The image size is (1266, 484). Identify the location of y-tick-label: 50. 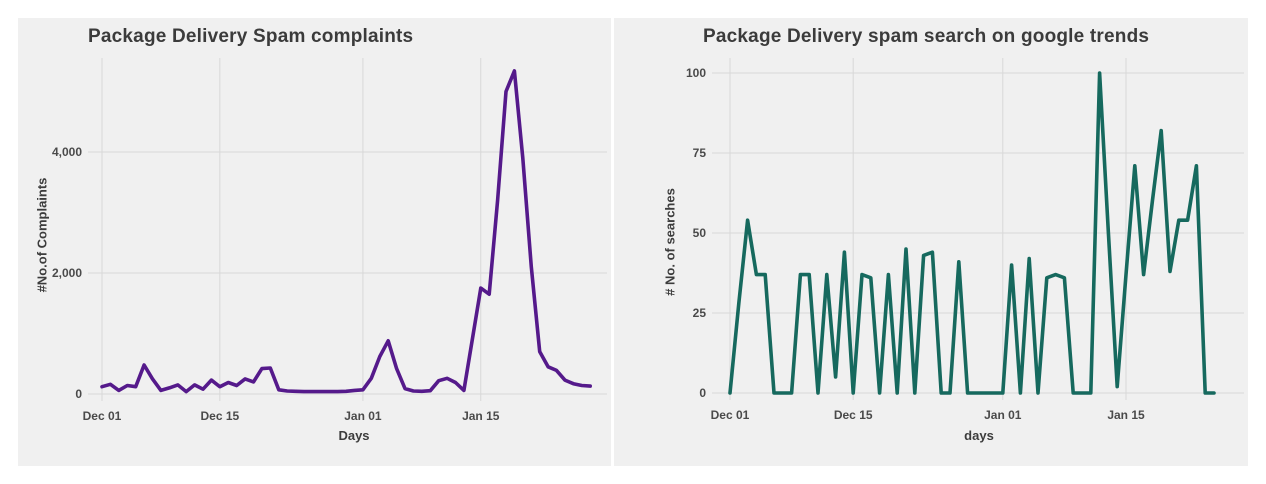
(700, 233).